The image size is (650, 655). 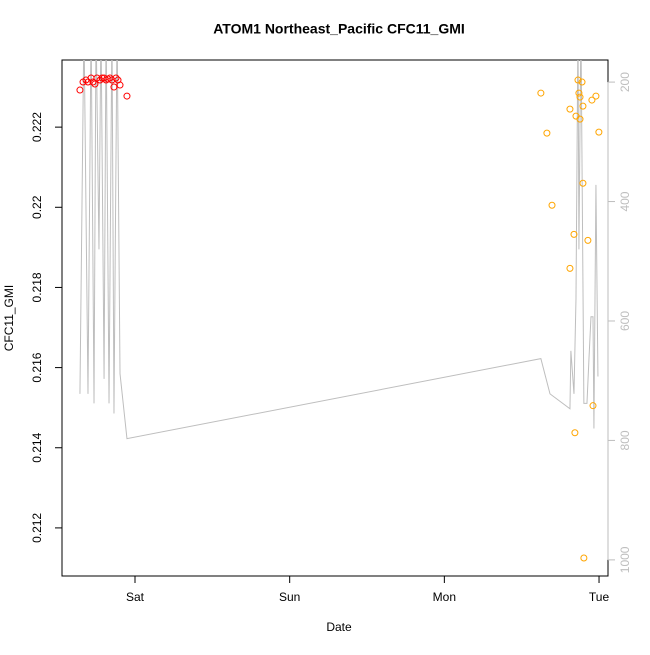 What do you see at coordinates (625, 201) in the screenshot?
I see `y2-tick-label: 400` at bounding box center [625, 201].